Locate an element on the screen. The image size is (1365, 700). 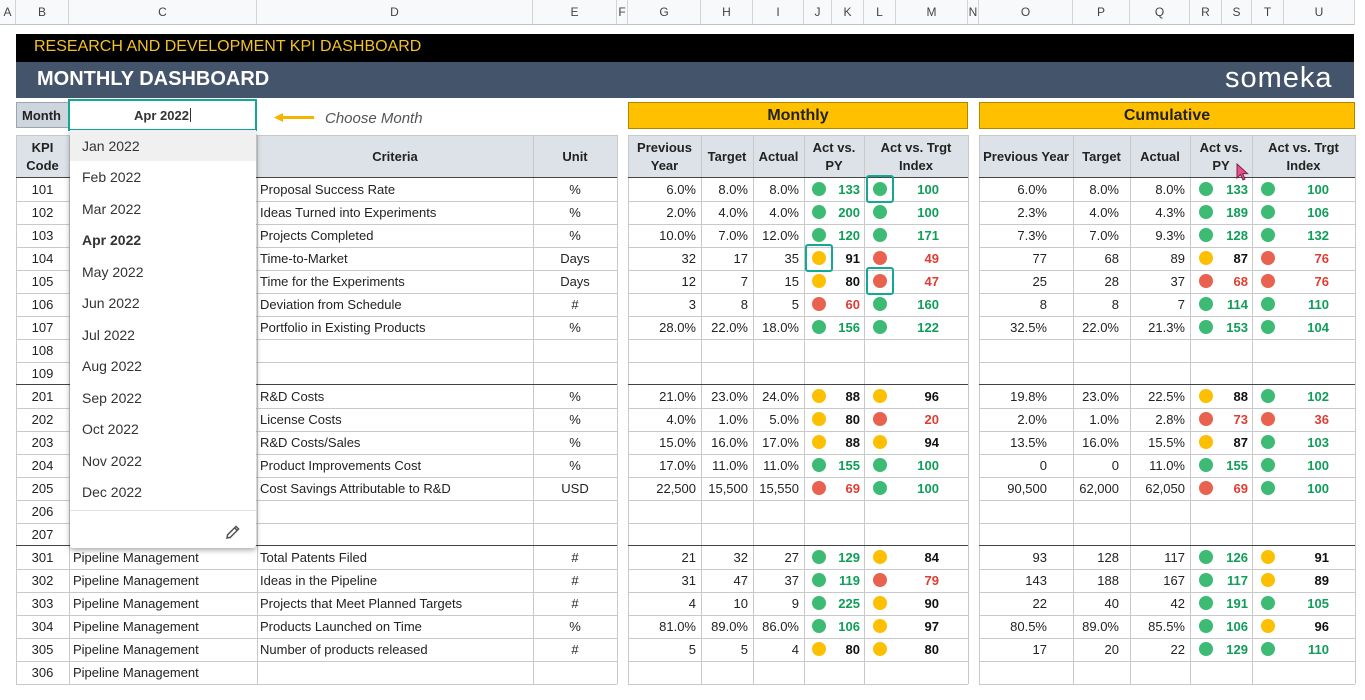
column-letter-header: H is located at coordinates (727, 12).